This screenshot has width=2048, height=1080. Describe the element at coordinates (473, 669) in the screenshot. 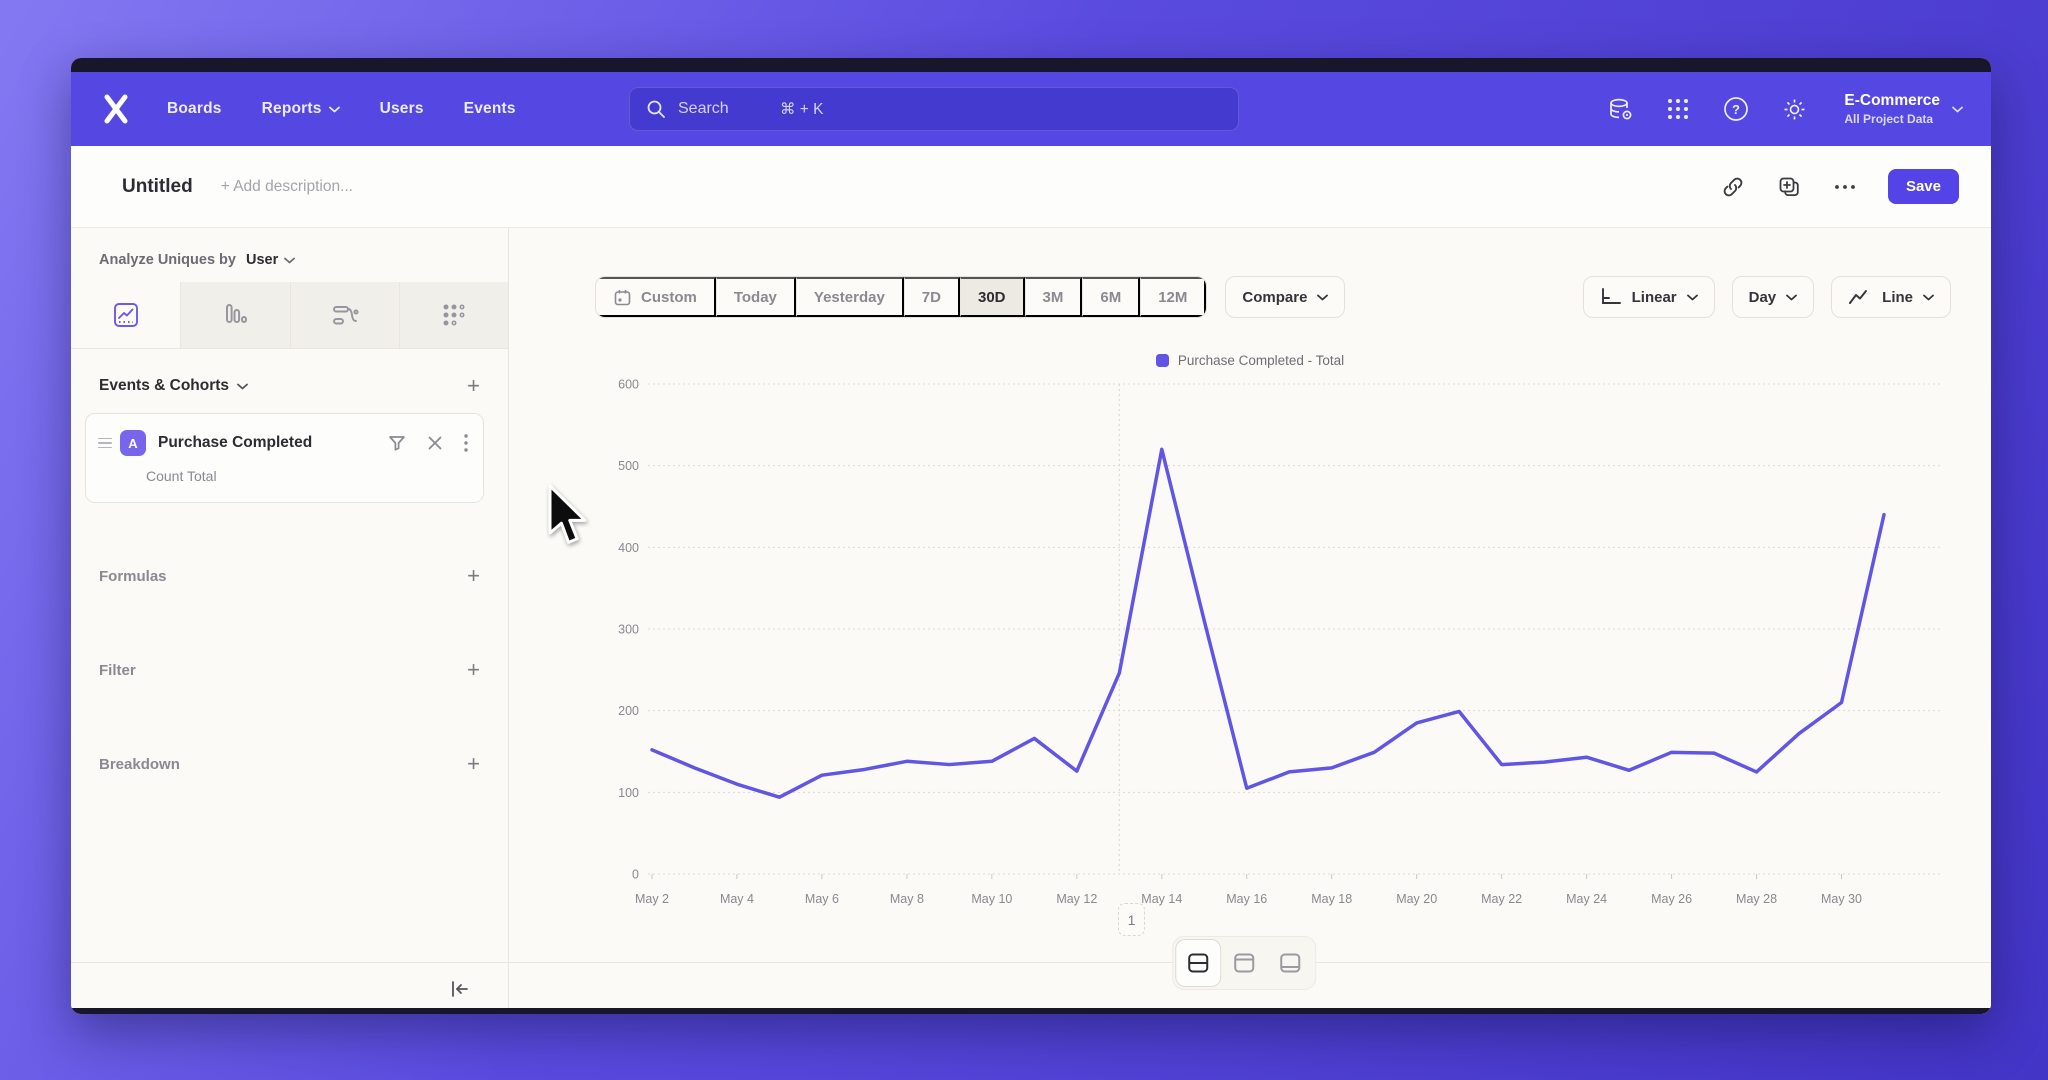

I see `add-filter-button: +` at that location.